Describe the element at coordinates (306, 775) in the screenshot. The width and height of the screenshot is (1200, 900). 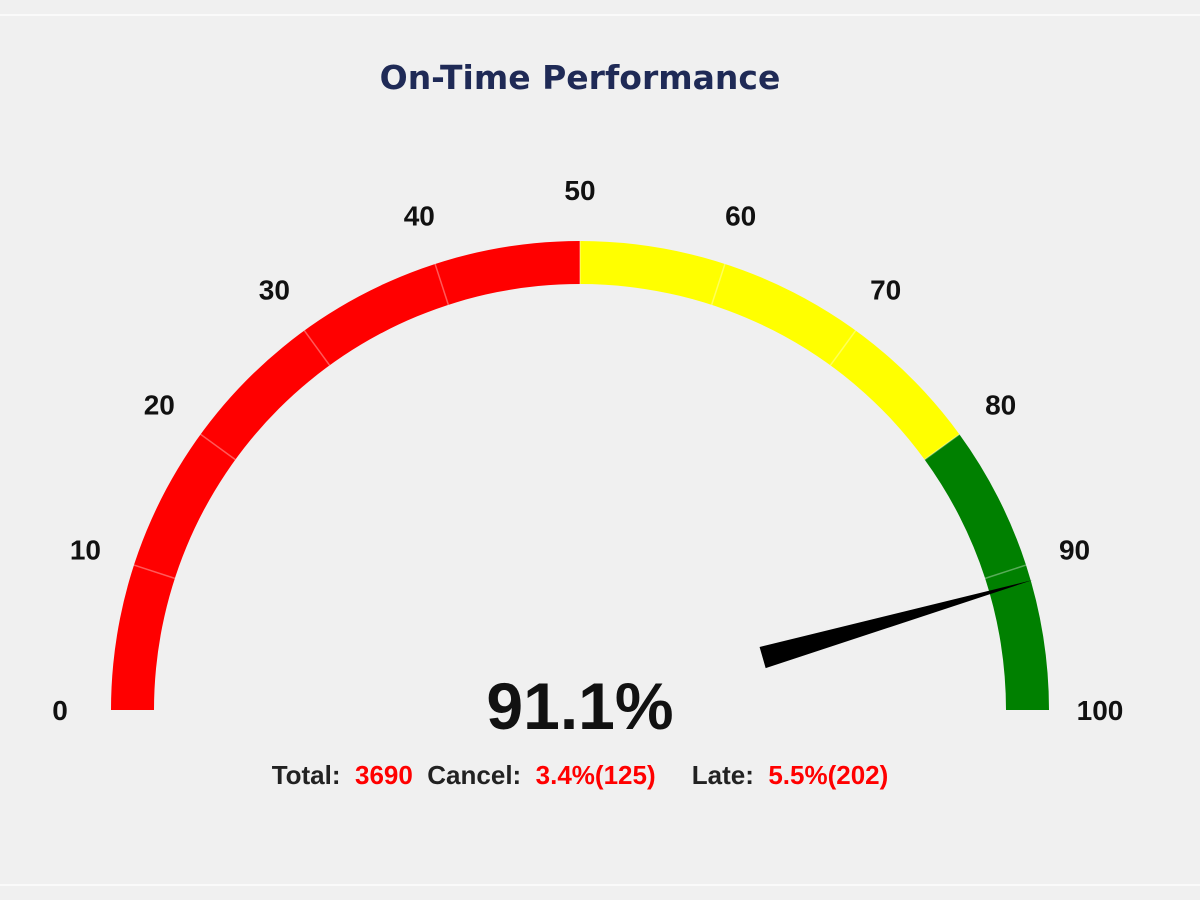
I see `total-label: Total:` at that location.